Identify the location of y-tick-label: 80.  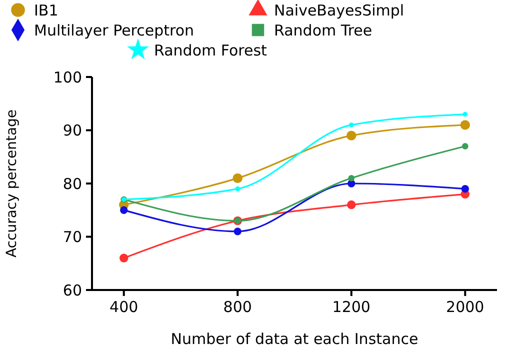
(72, 183).